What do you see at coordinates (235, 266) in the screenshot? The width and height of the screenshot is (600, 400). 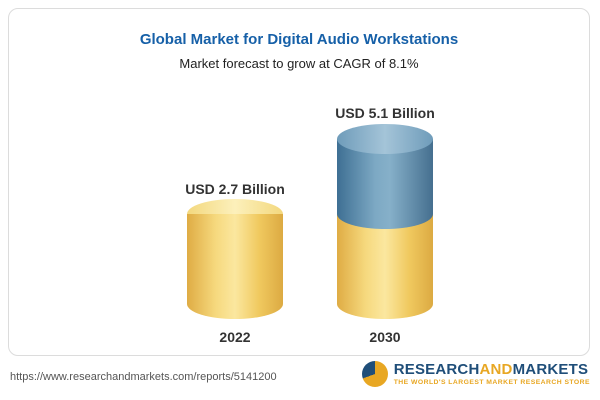 I see `cylinder-2022-body` at bounding box center [235, 266].